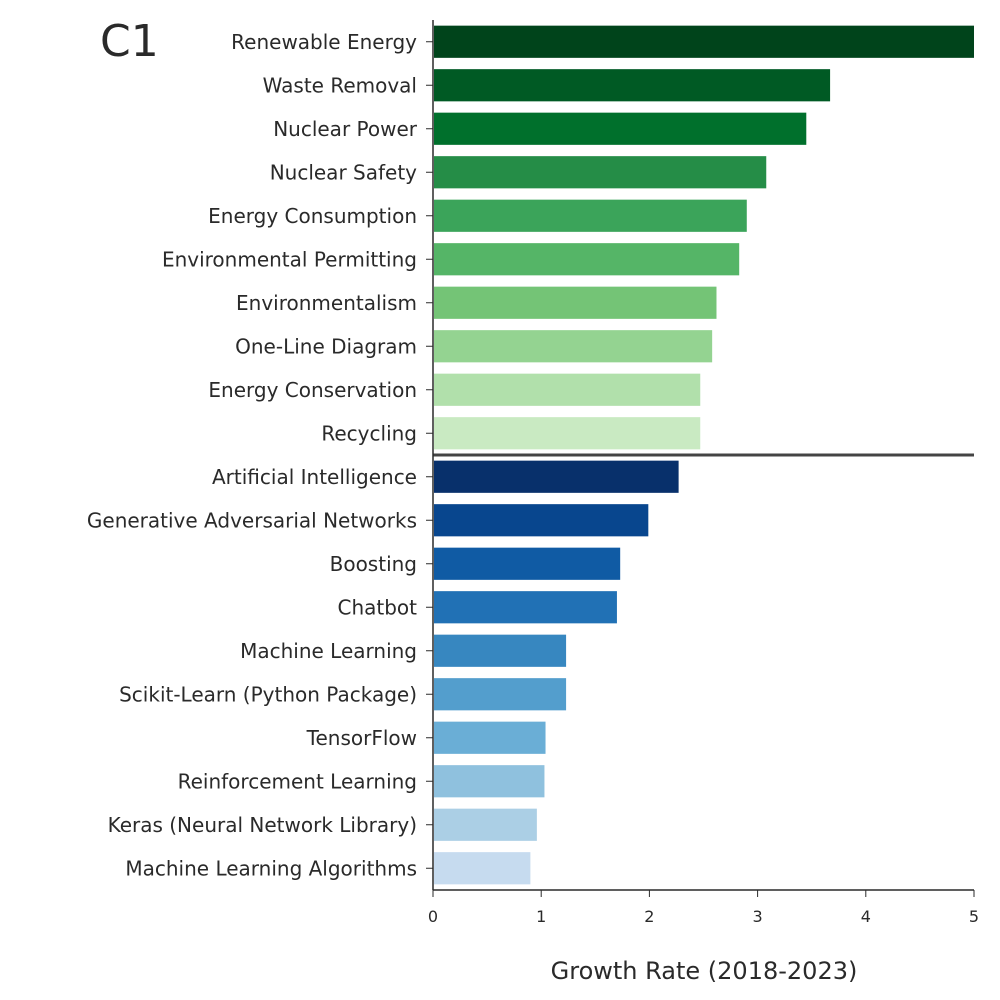  What do you see at coordinates (433, 916) in the screenshot?
I see `x-tick-label: 0` at bounding box center [433, 916].